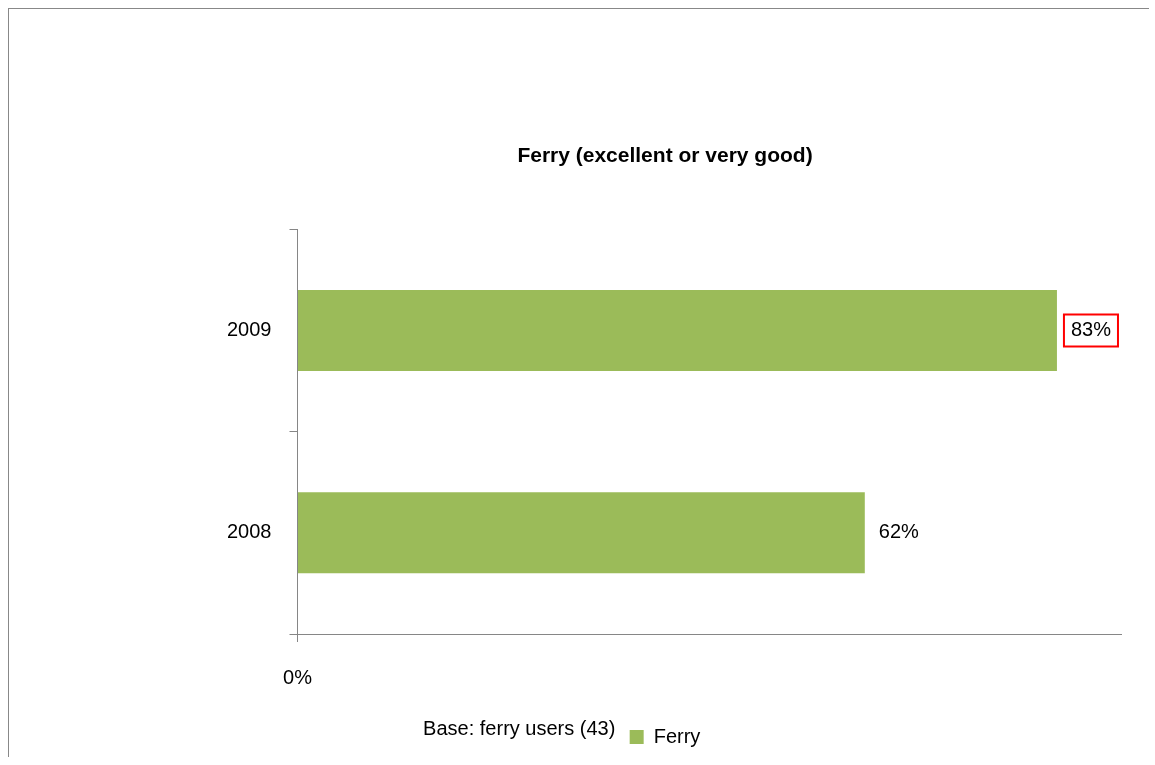 The height and width of the screenshot is (765, 1155). I want to click on y-tick-label: 2008, so click(249, 531).